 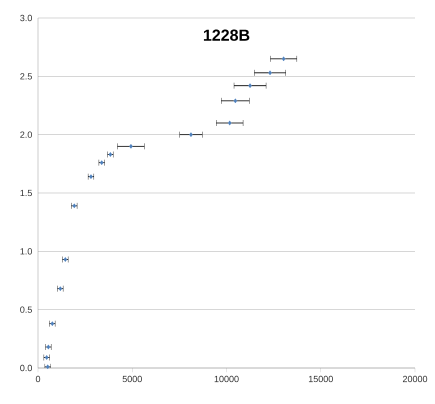 I want to click on x-tick-label: 15000, so click(x=320, y=379).